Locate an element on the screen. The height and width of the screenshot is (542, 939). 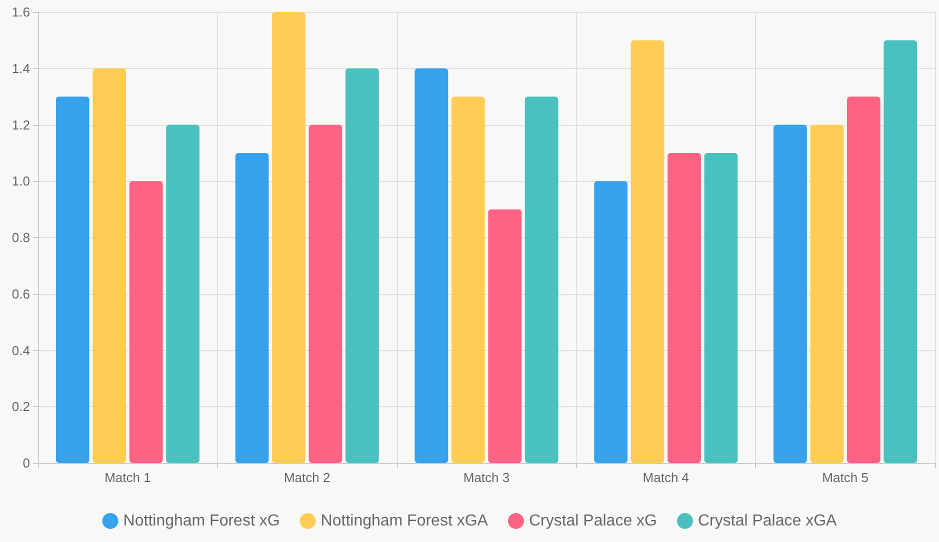
y-tick-label: 1.2 is located at coordinates (21, 124).